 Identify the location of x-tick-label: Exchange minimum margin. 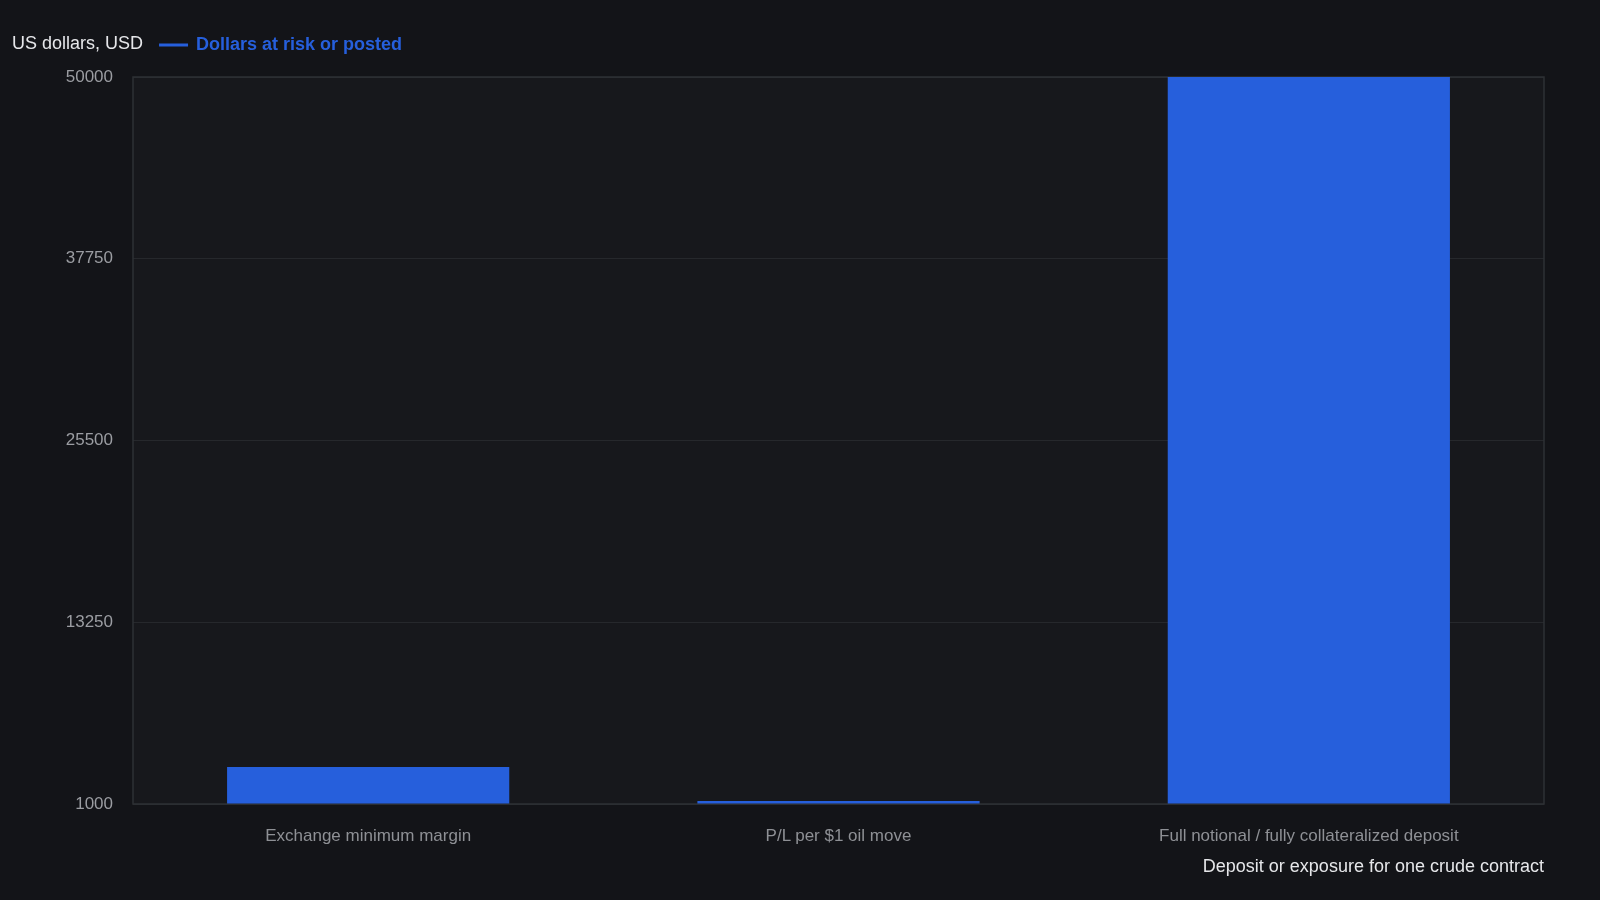
(368, 835).